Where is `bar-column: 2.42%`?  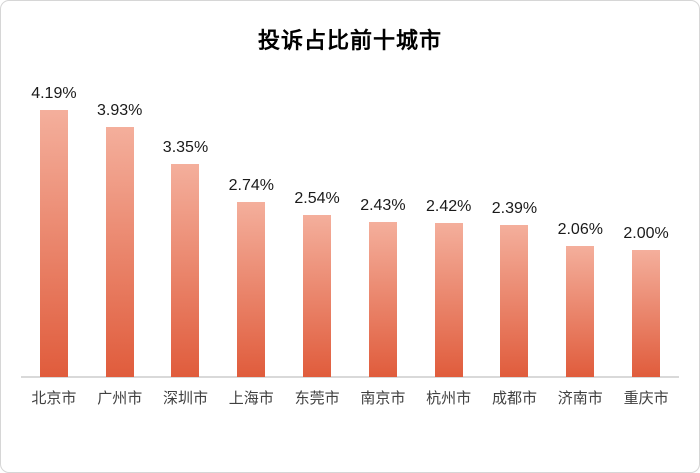
bar-column: 2.42% is located at coordinates (449, 224).